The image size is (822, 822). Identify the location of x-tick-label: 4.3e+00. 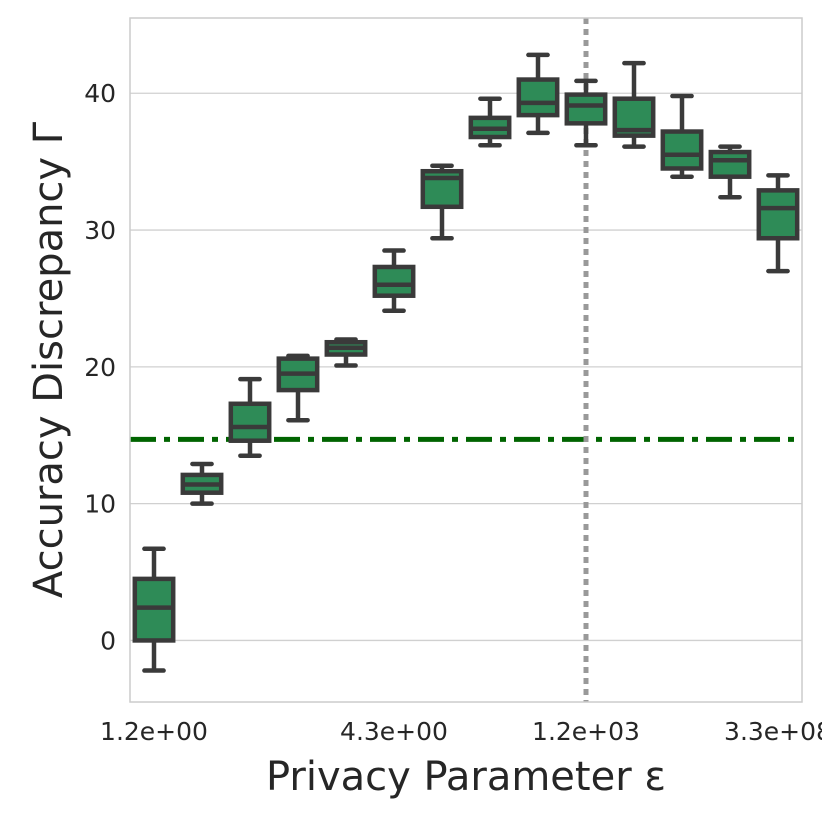
(394, 731).